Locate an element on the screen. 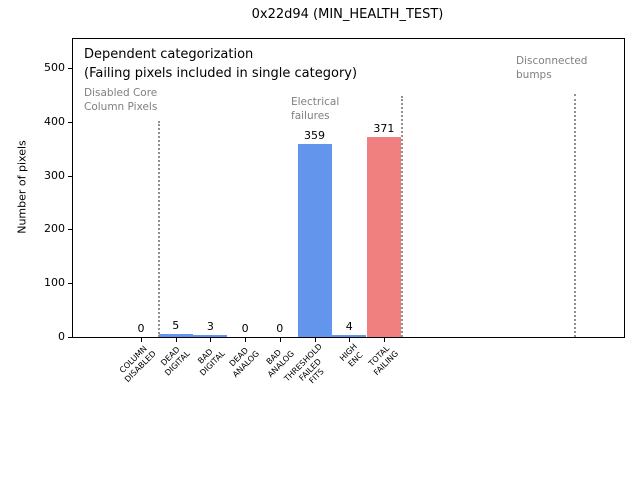 This screenshot has height=480, width=640. bar-value-label: 3 is located at coordinates (210, 327).